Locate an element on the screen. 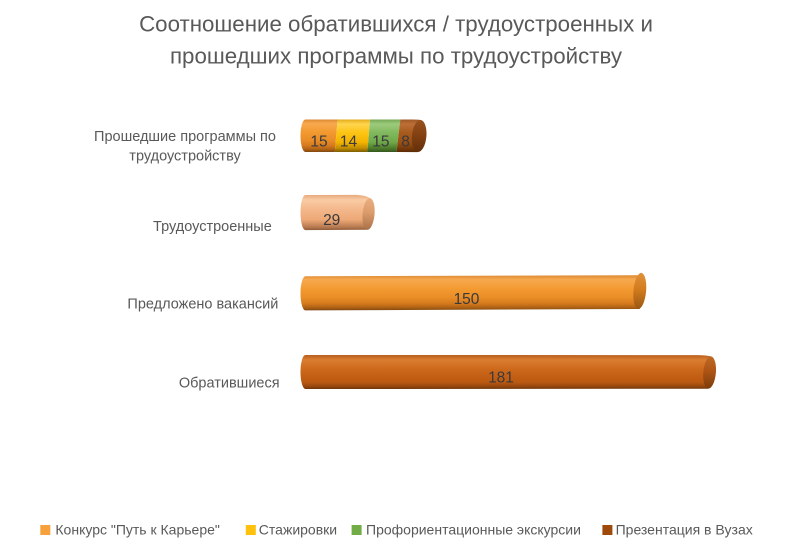 The height and width of the screenshot is (554, 791). svg-text: Прошедшие программы по is located at coordinates (185, 137).